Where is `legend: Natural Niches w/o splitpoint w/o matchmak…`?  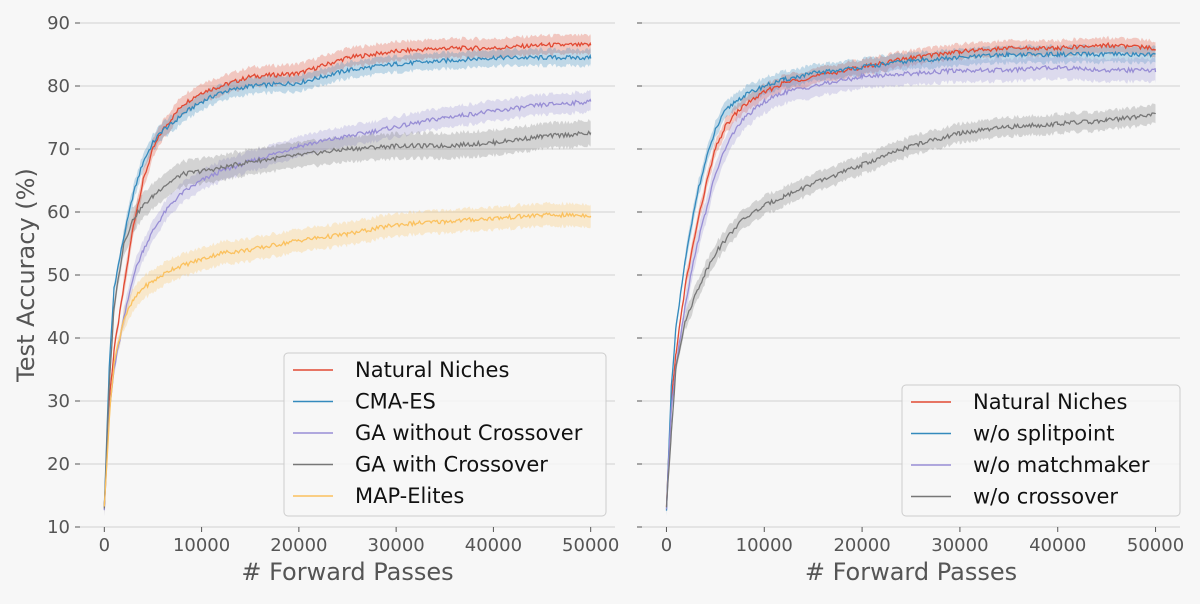
legend: Natural Niches w/o splitpoint w/o matchmak… is located at coordinates (1041, 450).